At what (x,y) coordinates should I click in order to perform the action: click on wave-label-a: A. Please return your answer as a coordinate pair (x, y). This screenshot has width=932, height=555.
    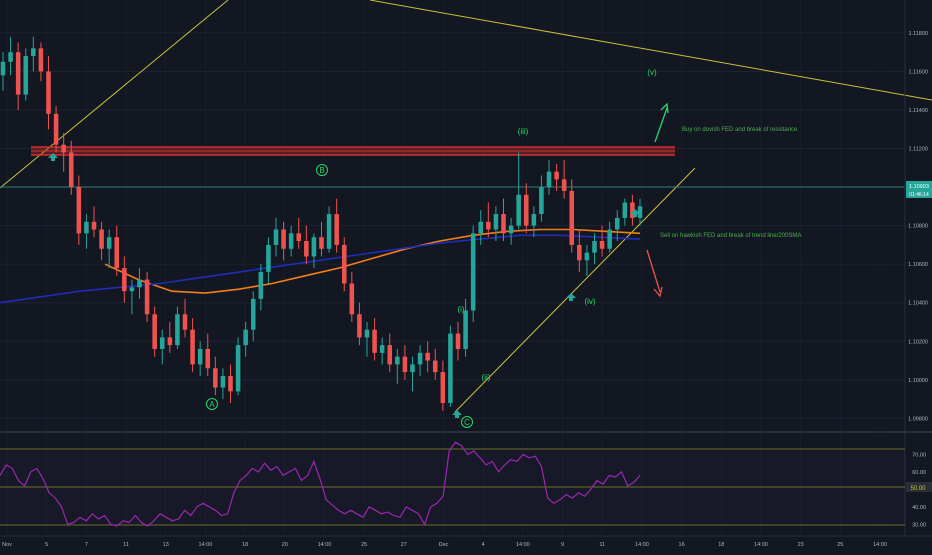
    Looking at the image, I should click on (212, 404).